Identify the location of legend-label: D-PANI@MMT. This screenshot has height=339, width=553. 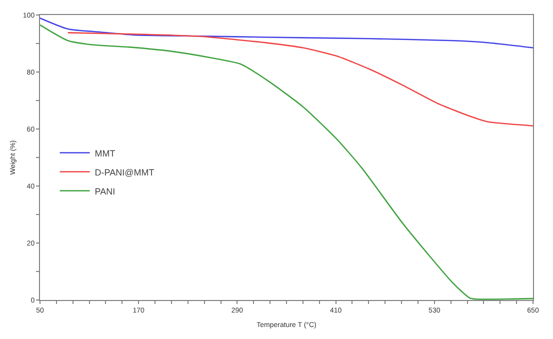
(124, 172).